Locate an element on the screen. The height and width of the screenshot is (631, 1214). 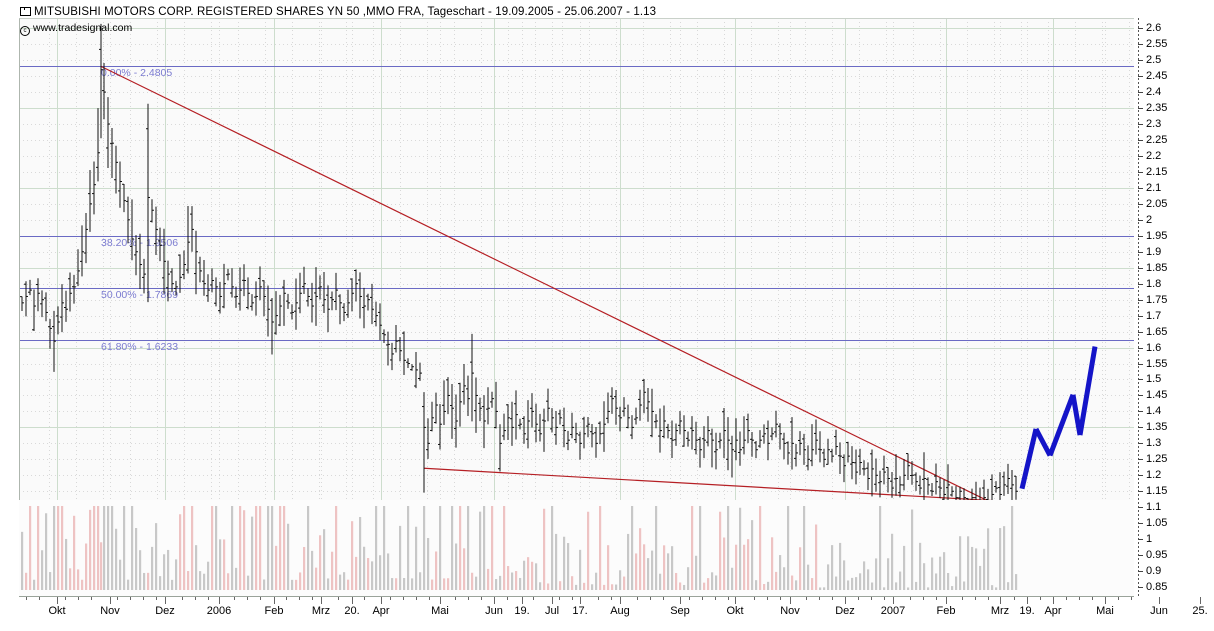
price-tick-label: 1 is located at coordinates (1149, 539).